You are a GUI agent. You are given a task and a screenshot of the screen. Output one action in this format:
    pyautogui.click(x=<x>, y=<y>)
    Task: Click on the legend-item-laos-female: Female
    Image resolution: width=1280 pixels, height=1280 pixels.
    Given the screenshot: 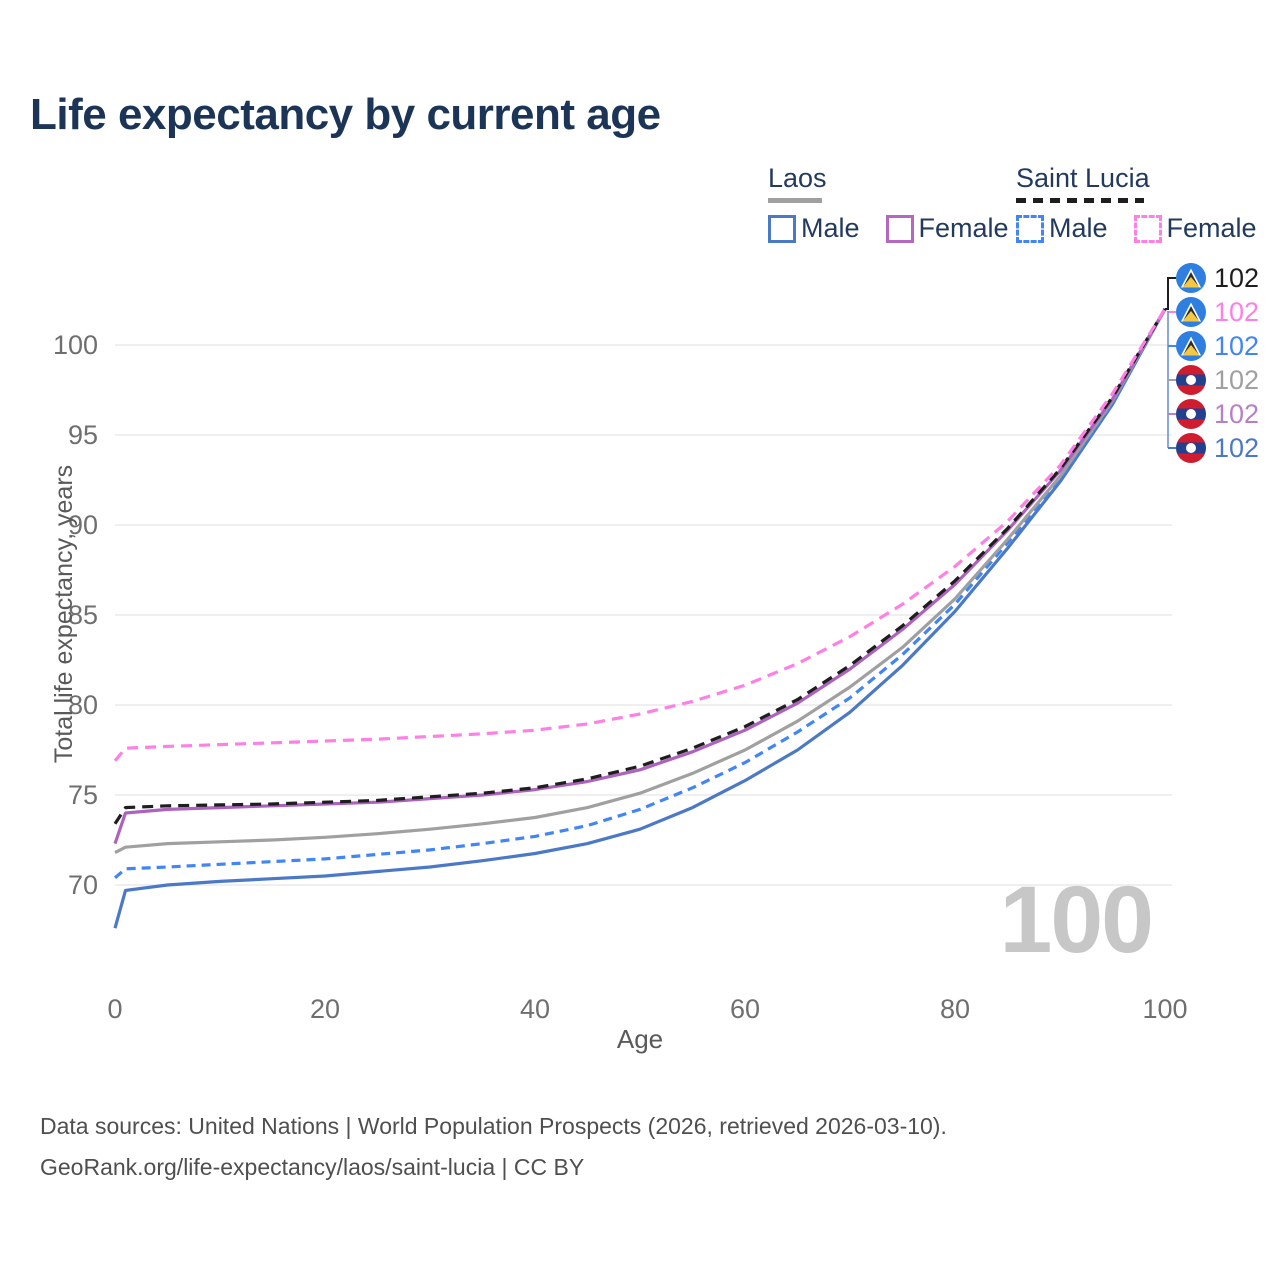 What is the action you would take?
    pyautogui.click(x=947, y=228)
    